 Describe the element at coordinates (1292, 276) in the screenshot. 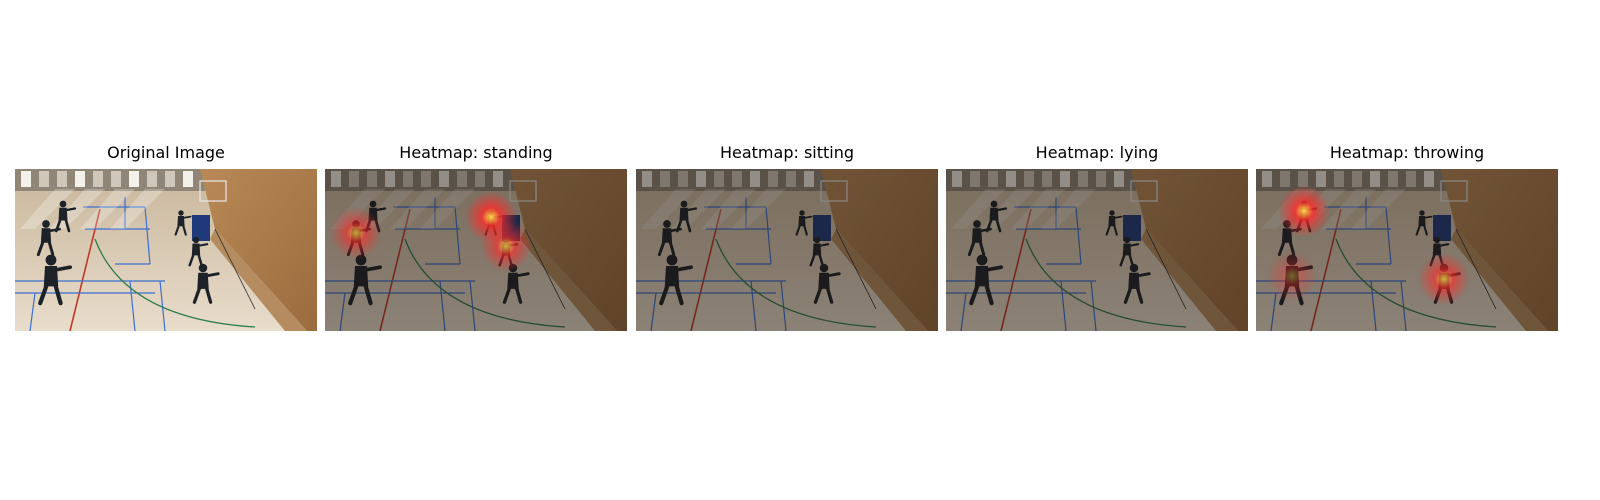

I see `heat-blob-person-front-left` at that location.